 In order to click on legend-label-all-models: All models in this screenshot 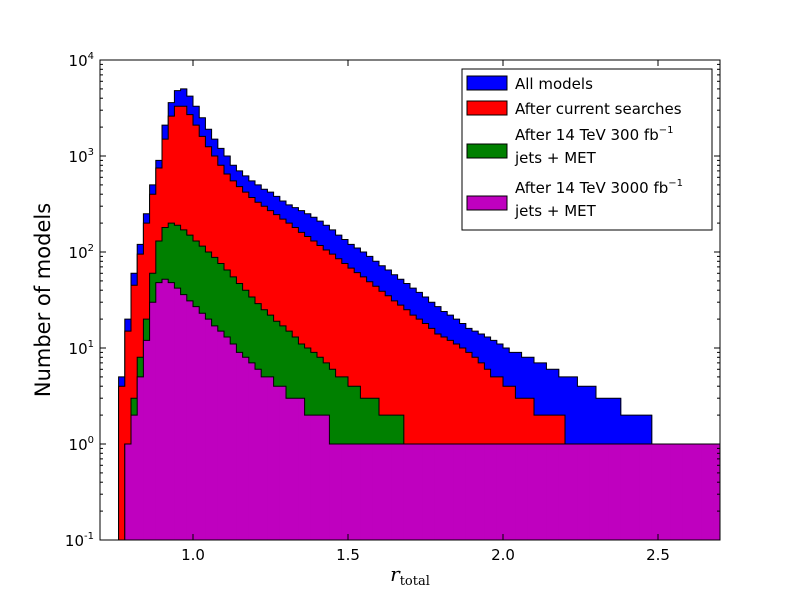, I will do `click(554, 84)`.